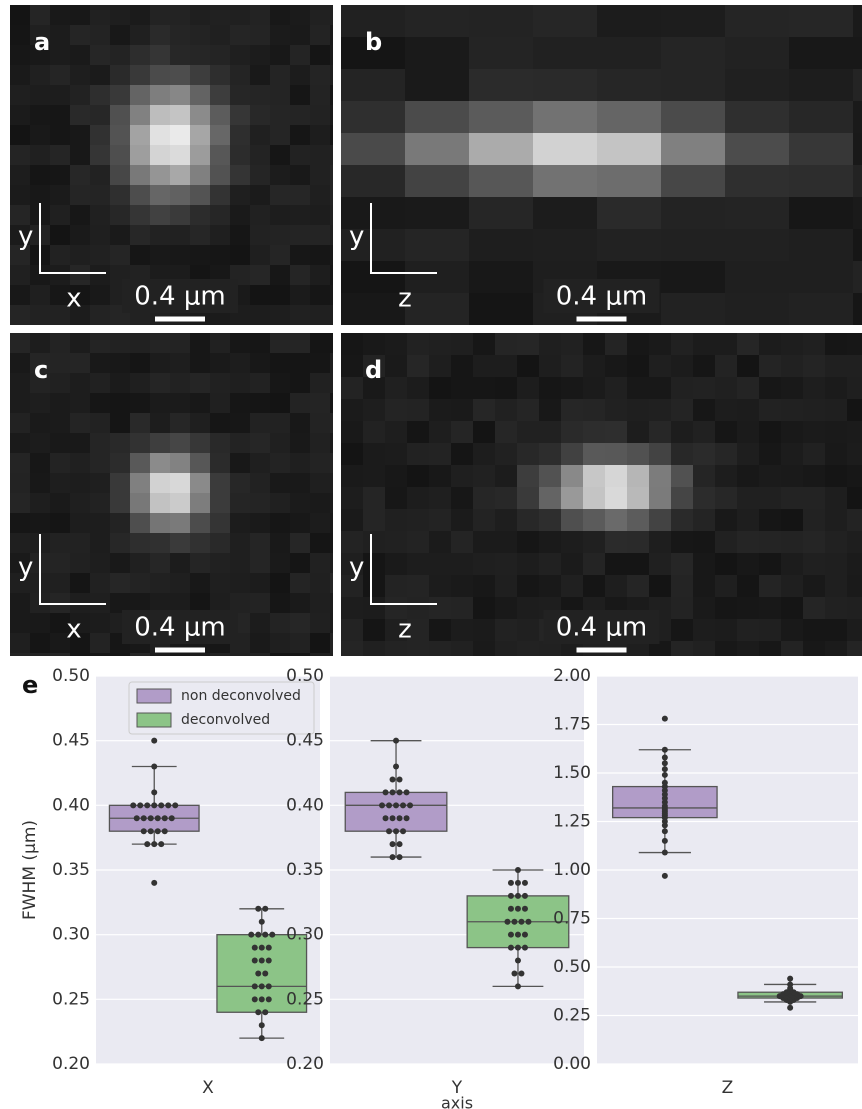 Image resolution: width=862 pixels, height=1109 pixels. Describe the element at coordinates (71, 1064) in the screenshot. I see `y-tick-label: 0.20` at that location.